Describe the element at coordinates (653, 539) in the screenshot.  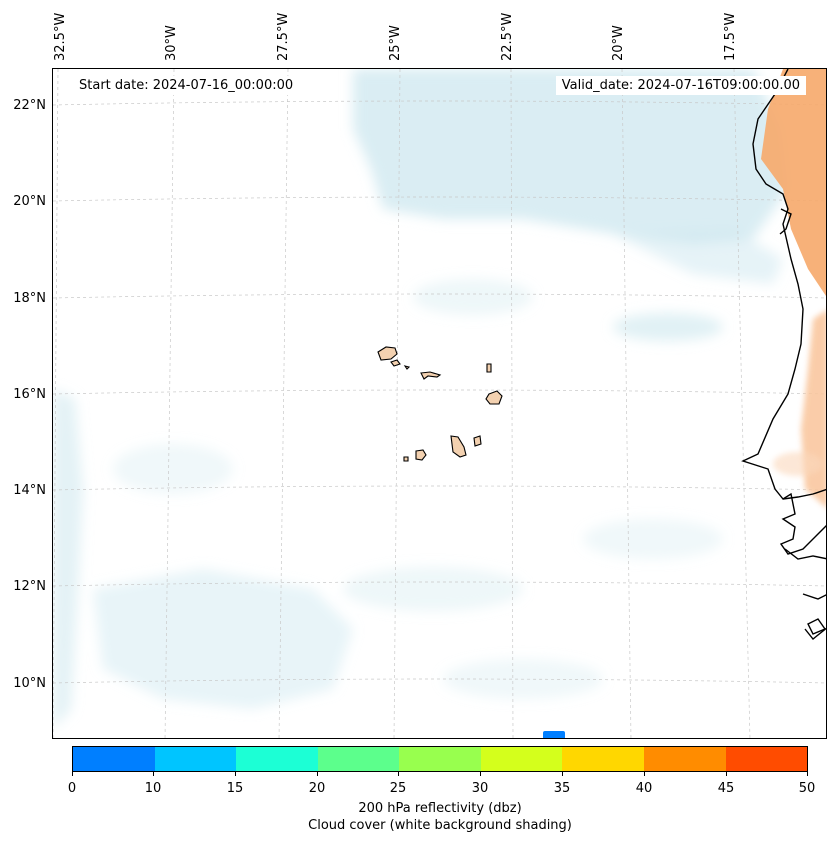
I see `cloud-patch-southeast` at that location.